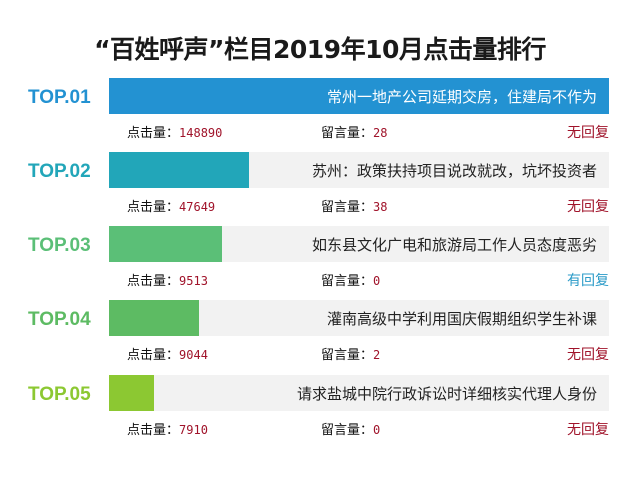 This screenshot has height=500, width=640. Describe the element at coordinates (351, 355) in the screenshot. I see `message-count: 留言量：2` at that location.